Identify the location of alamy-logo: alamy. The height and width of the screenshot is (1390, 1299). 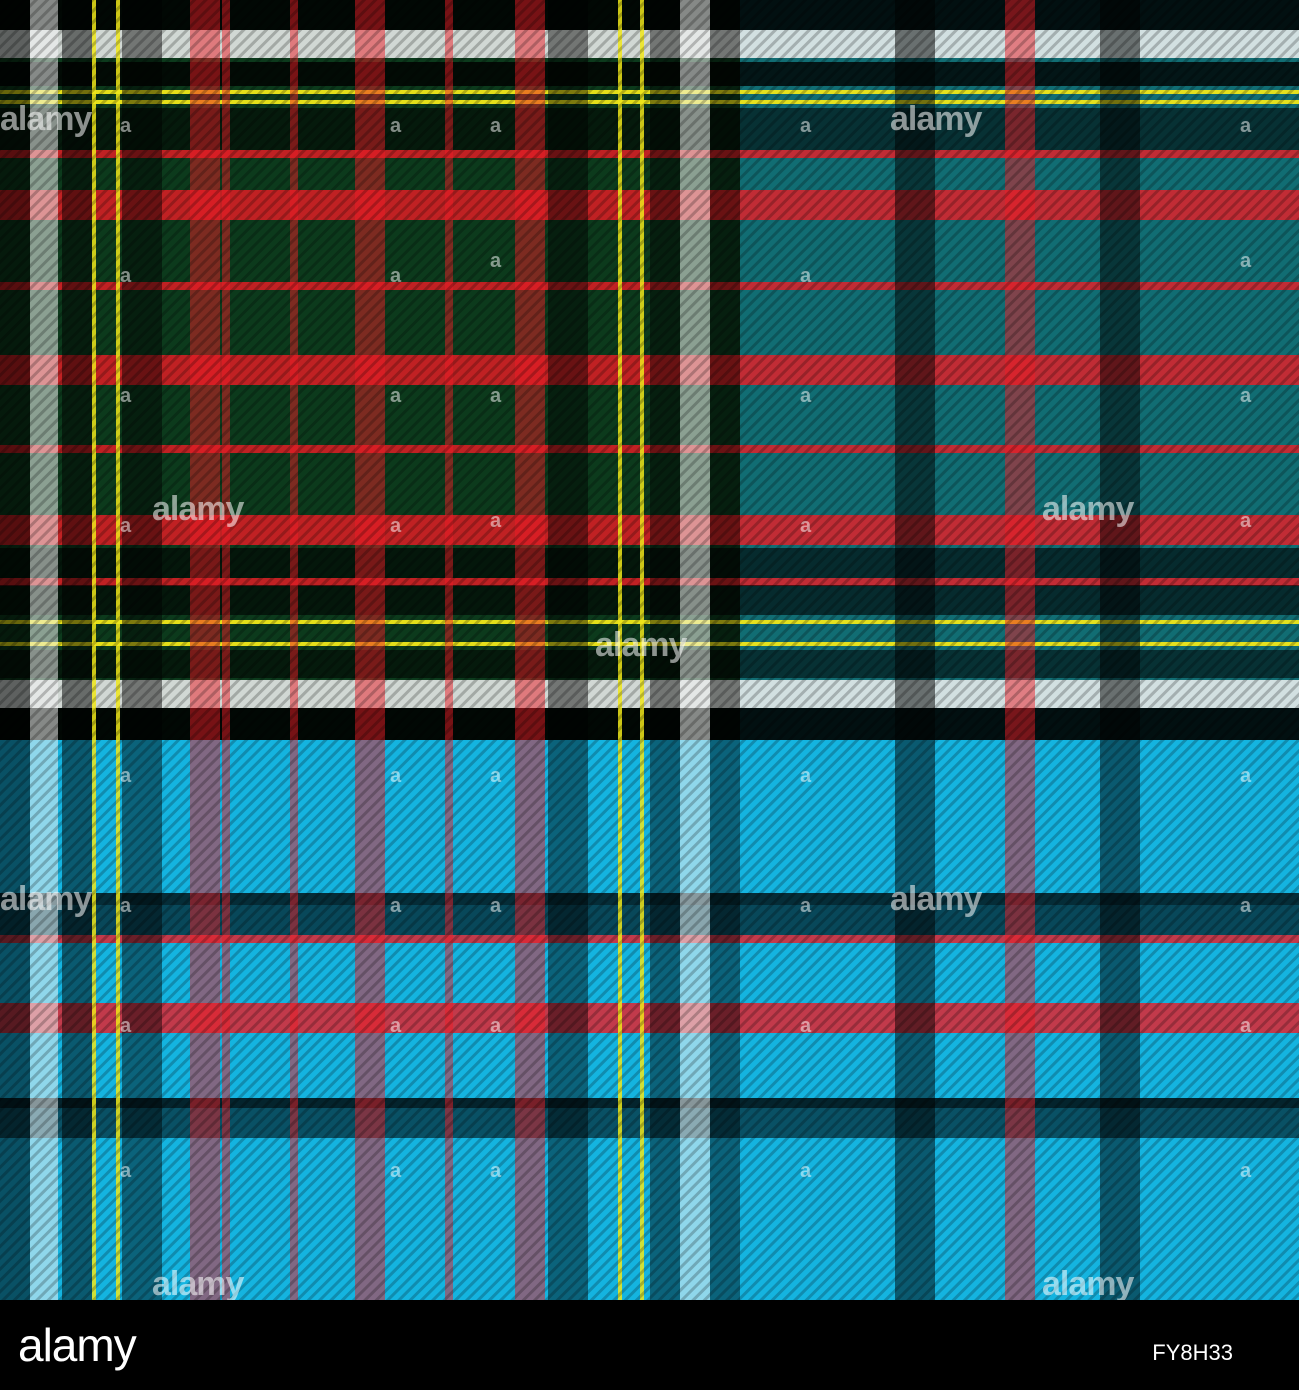
(77, 1345).